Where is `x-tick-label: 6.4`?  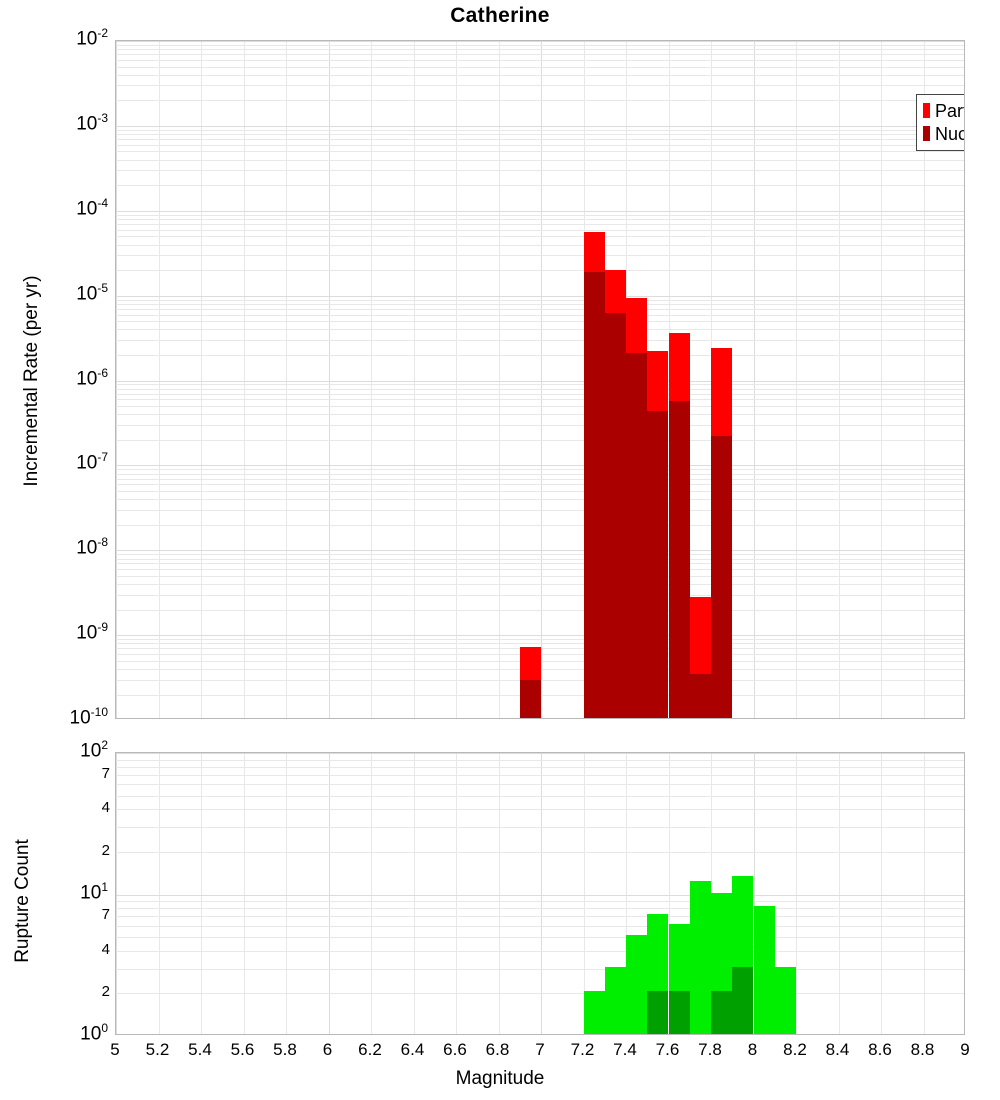 x-tick-label: 6.4 is located at coordinates (412, 1049).